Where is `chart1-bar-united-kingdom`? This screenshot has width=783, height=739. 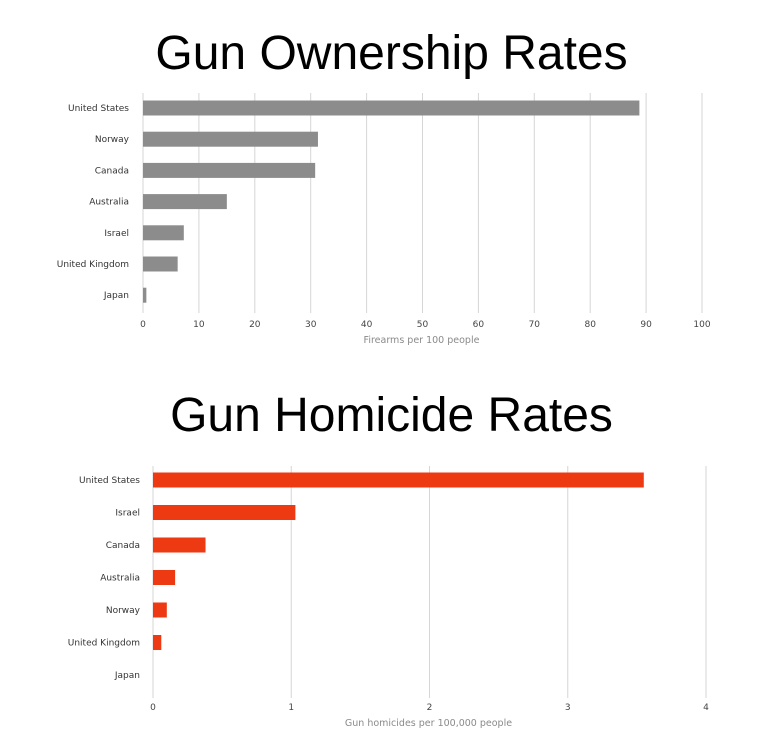 chart1-bar-united-kingdom is located at coordinates (160, 264).